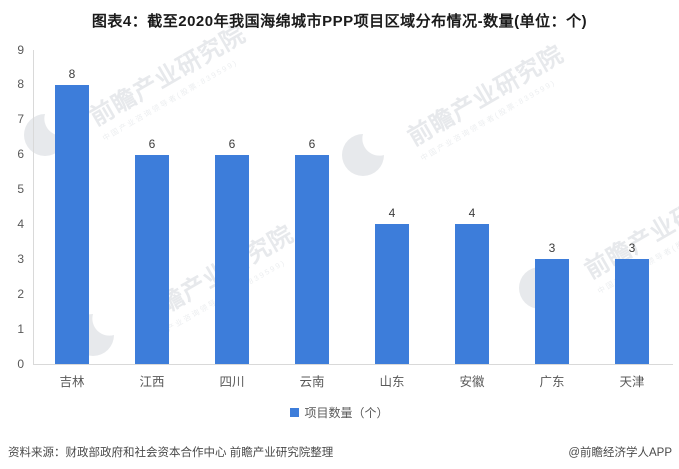 This screenshot has height=469, width=679. Describe the element at coordinates (339, 451) in the screenshot. I see `footer: 资料来源：财政部政府和社会资本合作中心 前瞻产业研究院整理 @前瞻经济学人APP` at that location.